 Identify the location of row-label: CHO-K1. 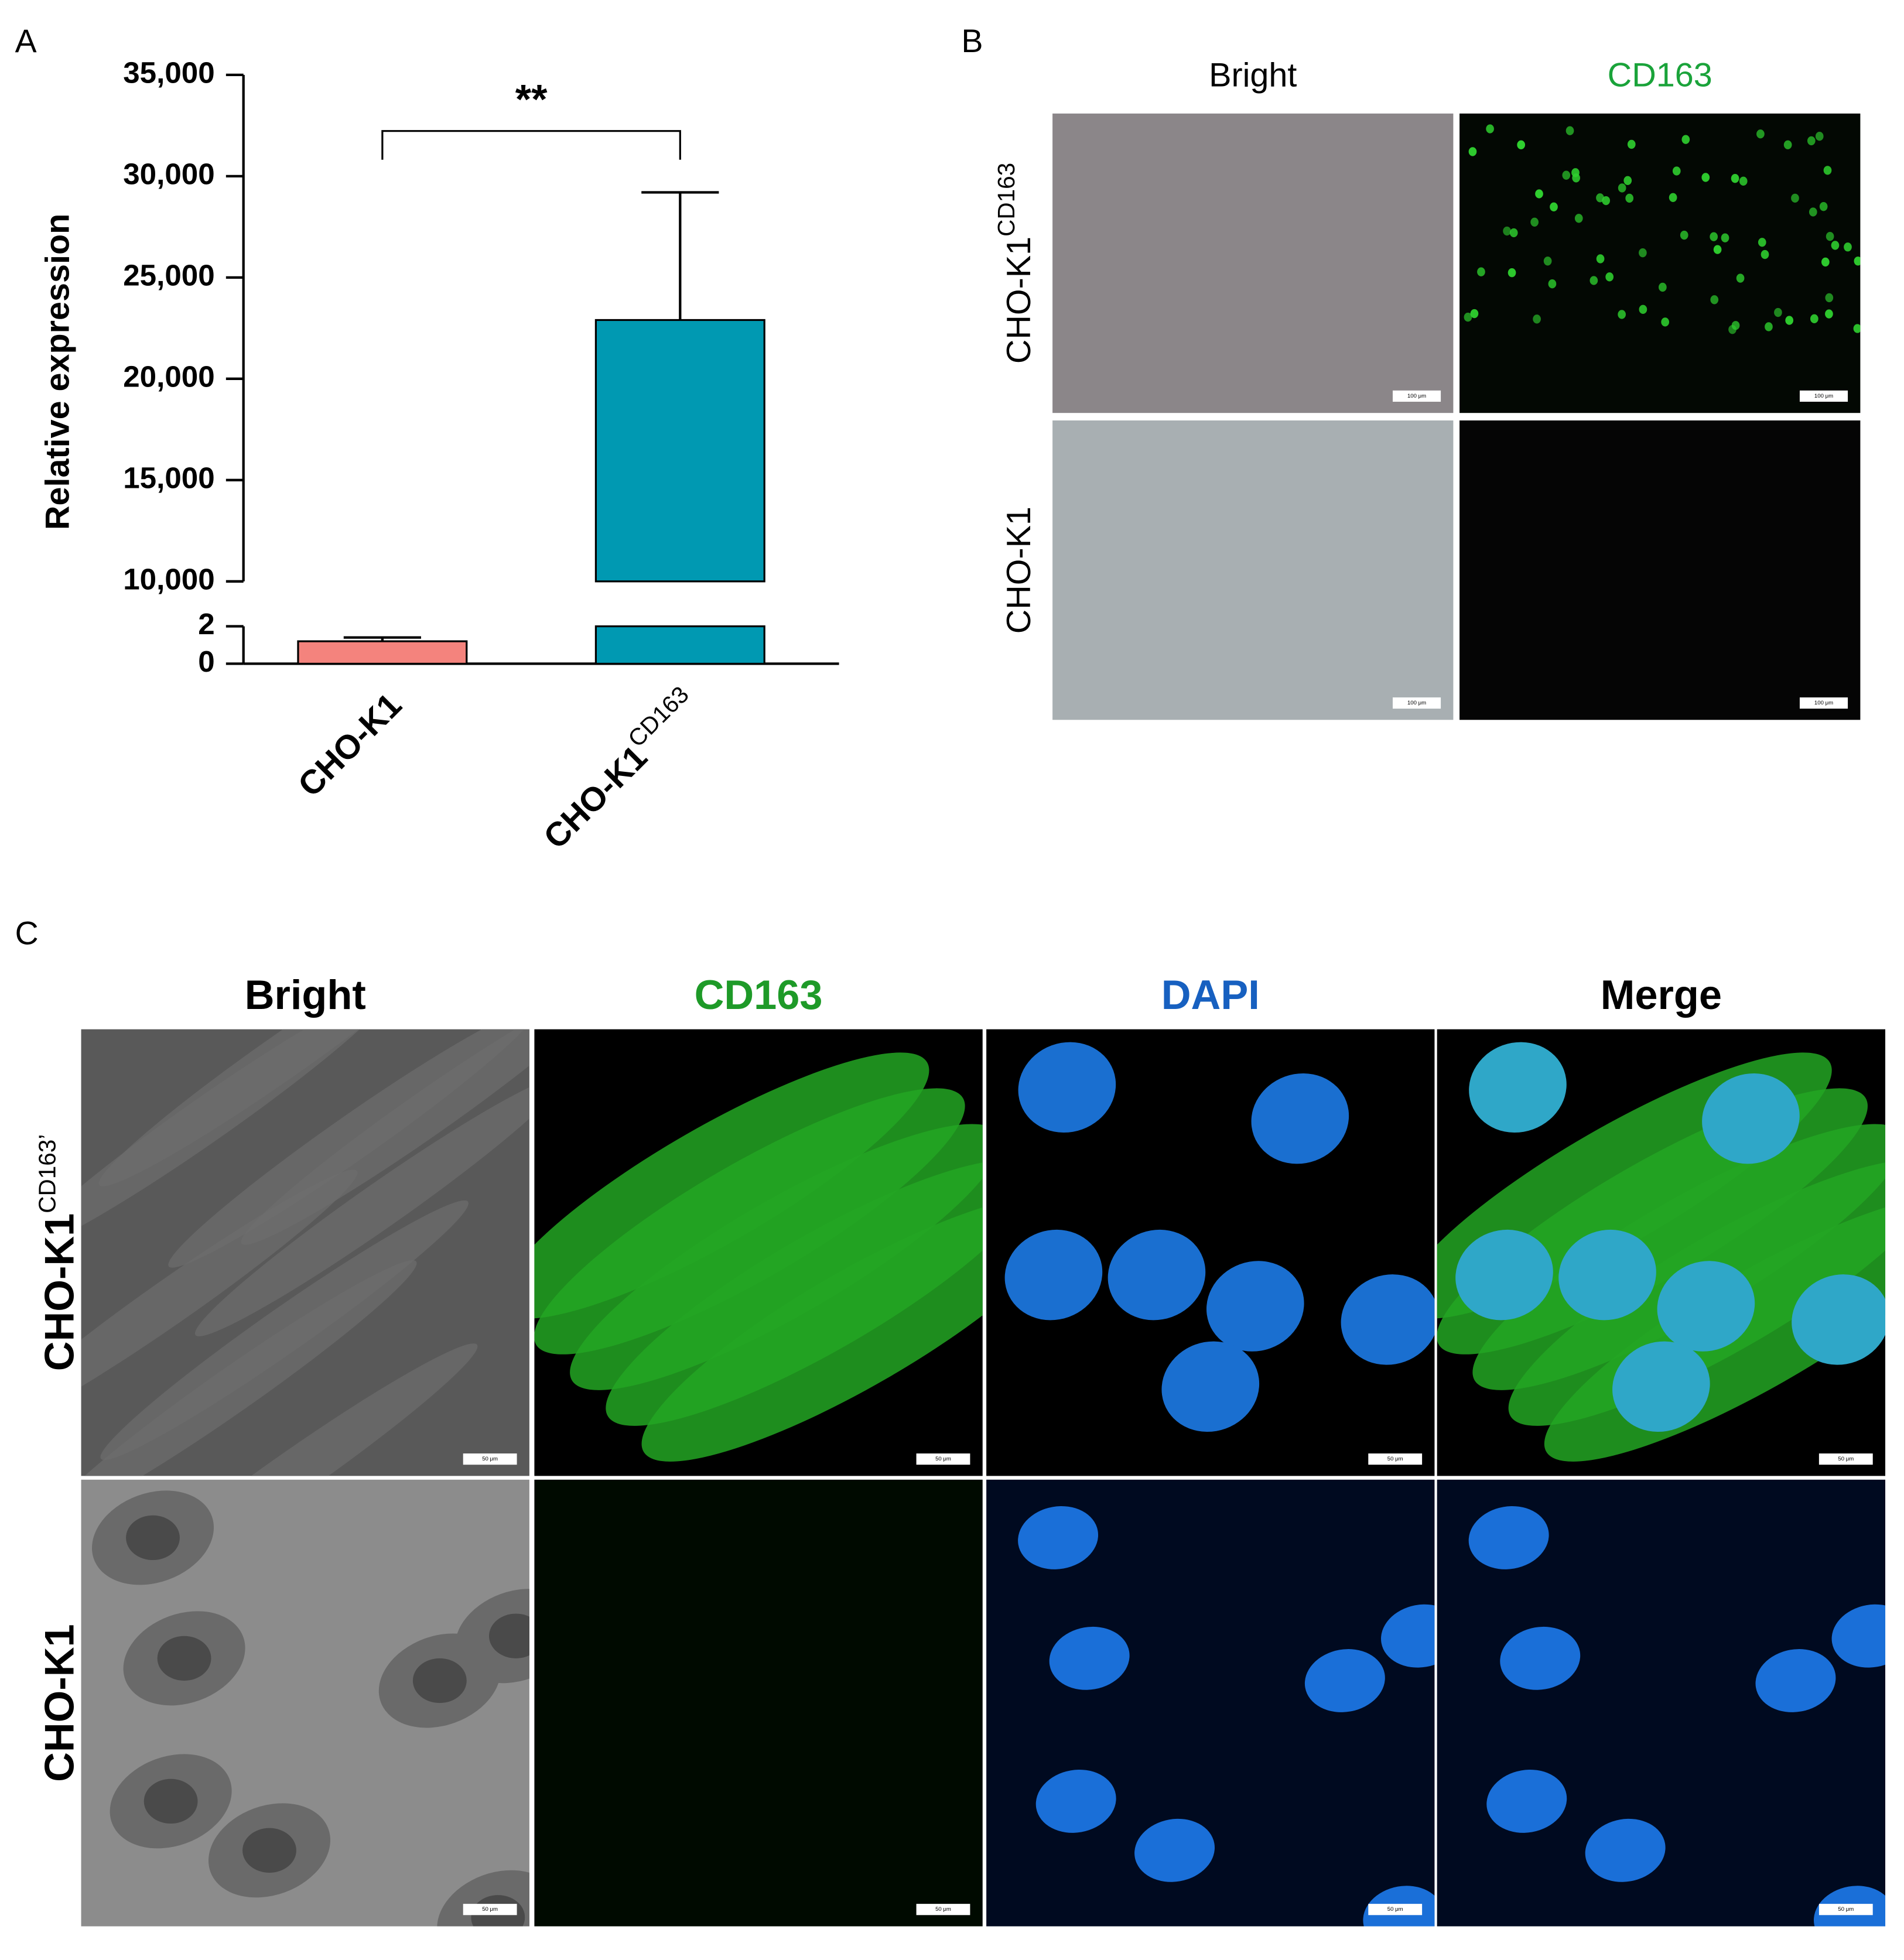
(1019, 571).